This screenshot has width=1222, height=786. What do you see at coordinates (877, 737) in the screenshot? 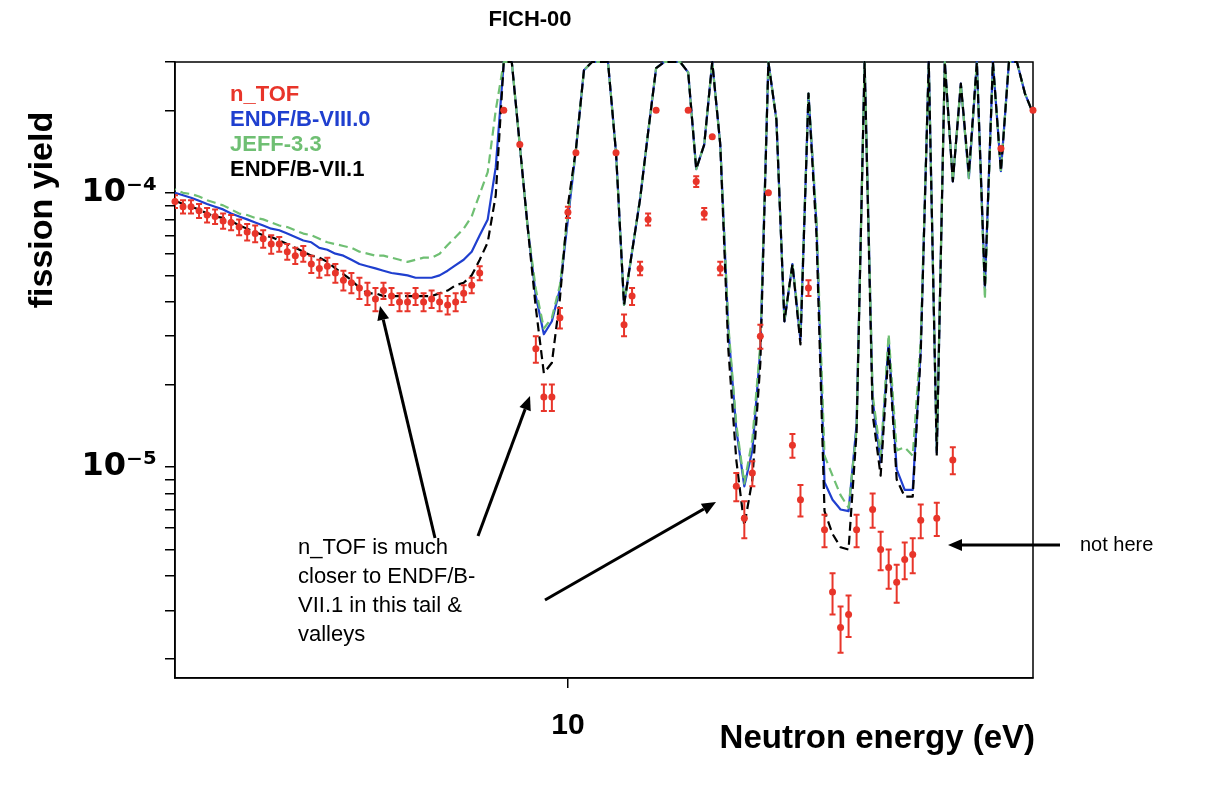
I see `x-axis-title: Neutron energy (eV)` at bounding box center [877, 737].